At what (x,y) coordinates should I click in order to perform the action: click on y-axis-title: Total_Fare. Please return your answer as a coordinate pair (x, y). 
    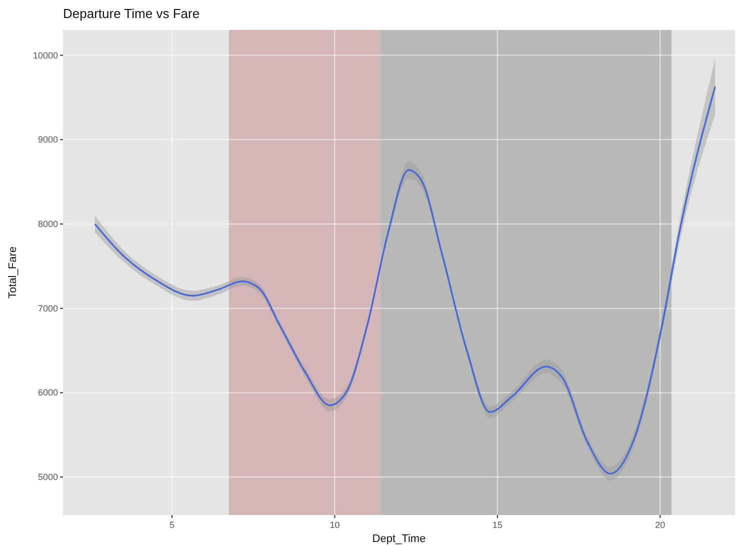
    Looking at the image, I should click on (13, 272).